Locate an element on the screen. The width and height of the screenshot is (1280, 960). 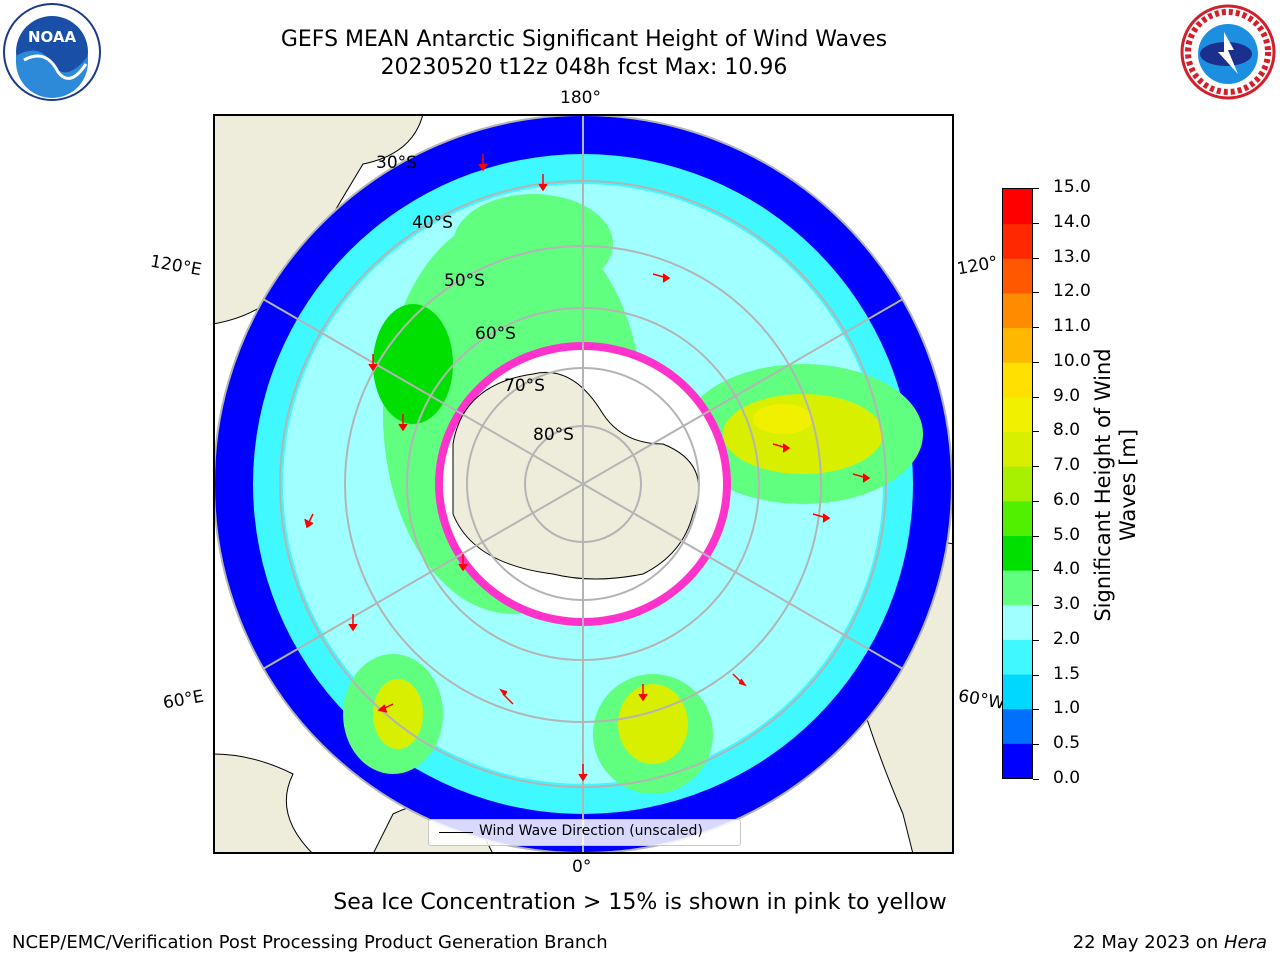
lon-label-60e: 60°E is located at coordinates (183, 700).